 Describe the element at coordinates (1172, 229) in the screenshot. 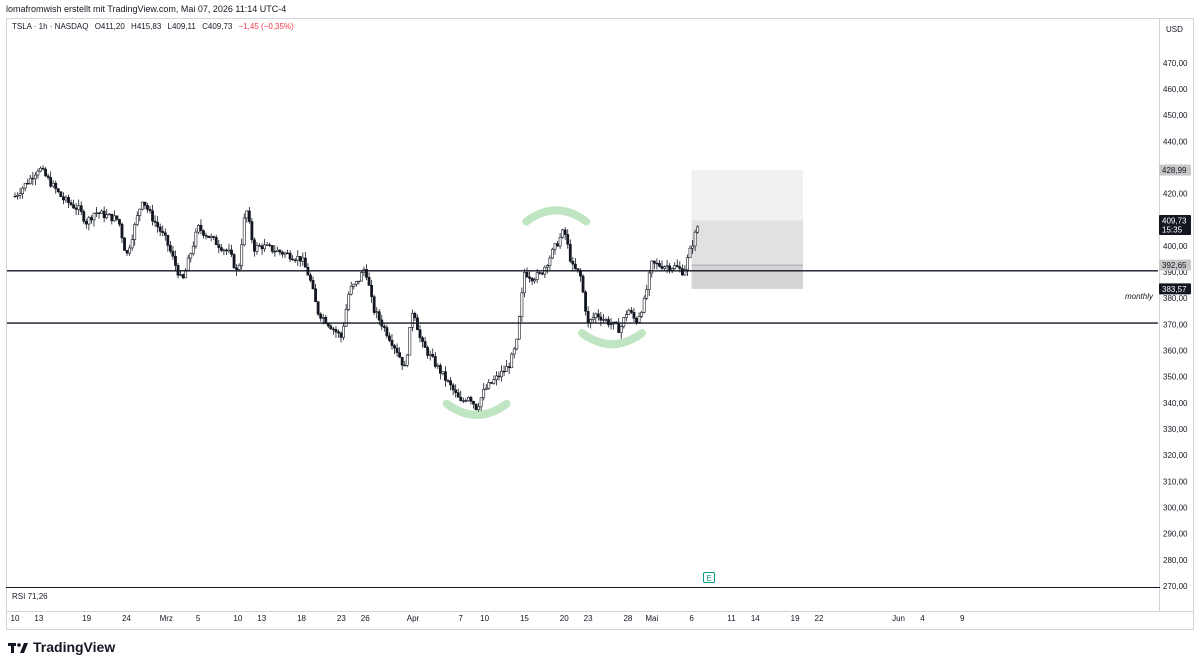

I see `svg-text: 15:35` at that location.